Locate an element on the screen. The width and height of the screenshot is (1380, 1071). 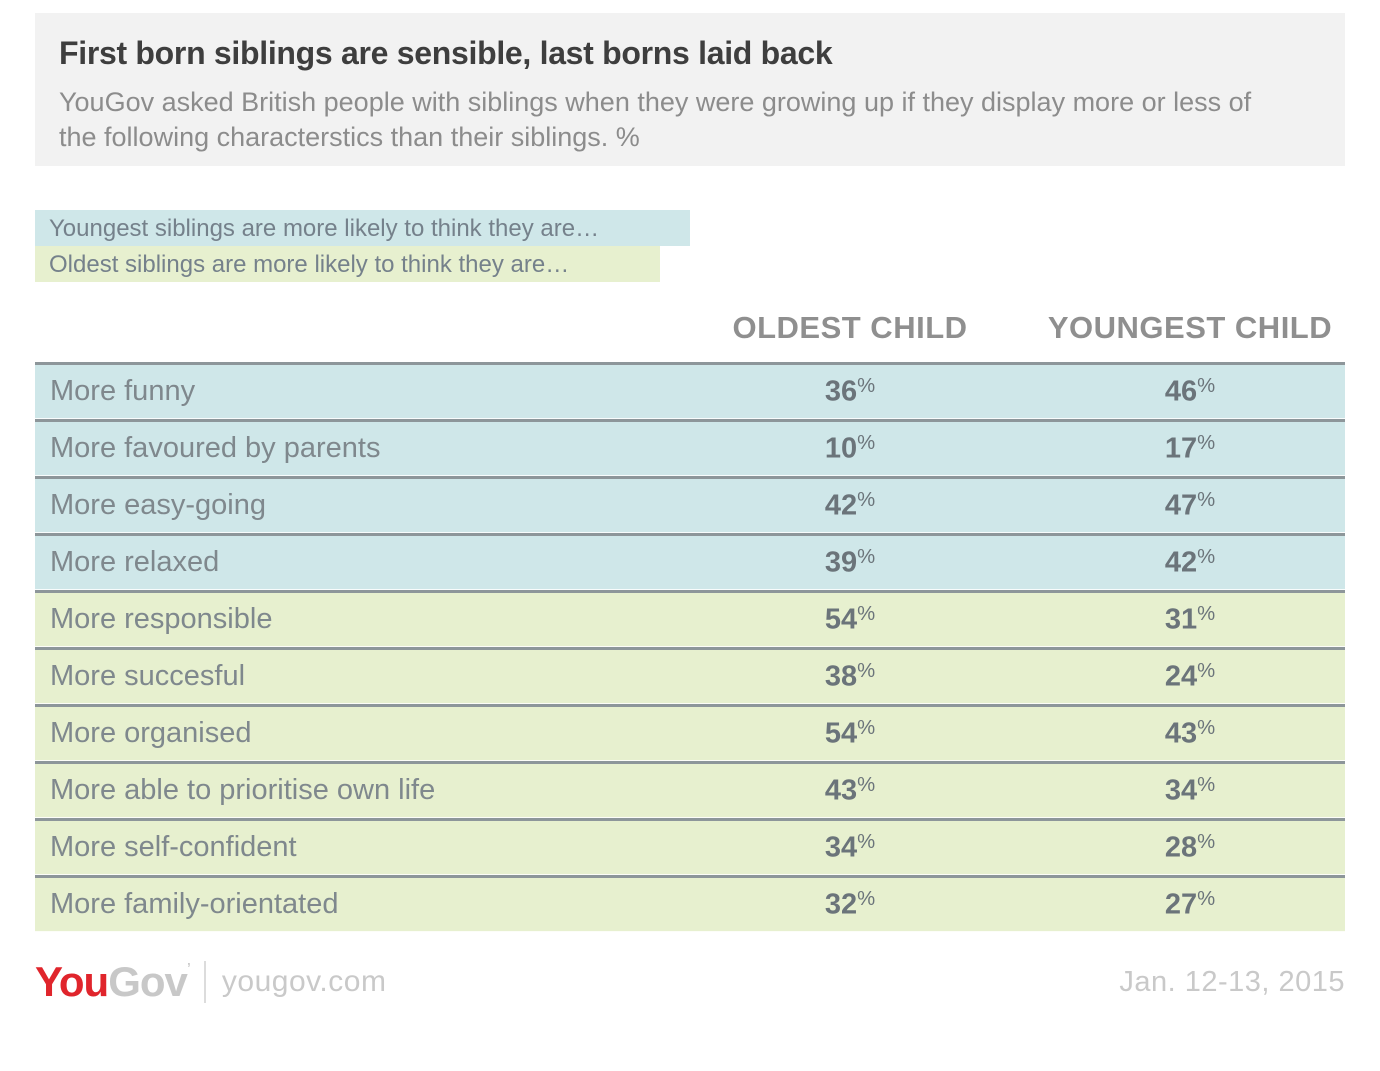
value-number: 38 is located at coordinates (841, 676).